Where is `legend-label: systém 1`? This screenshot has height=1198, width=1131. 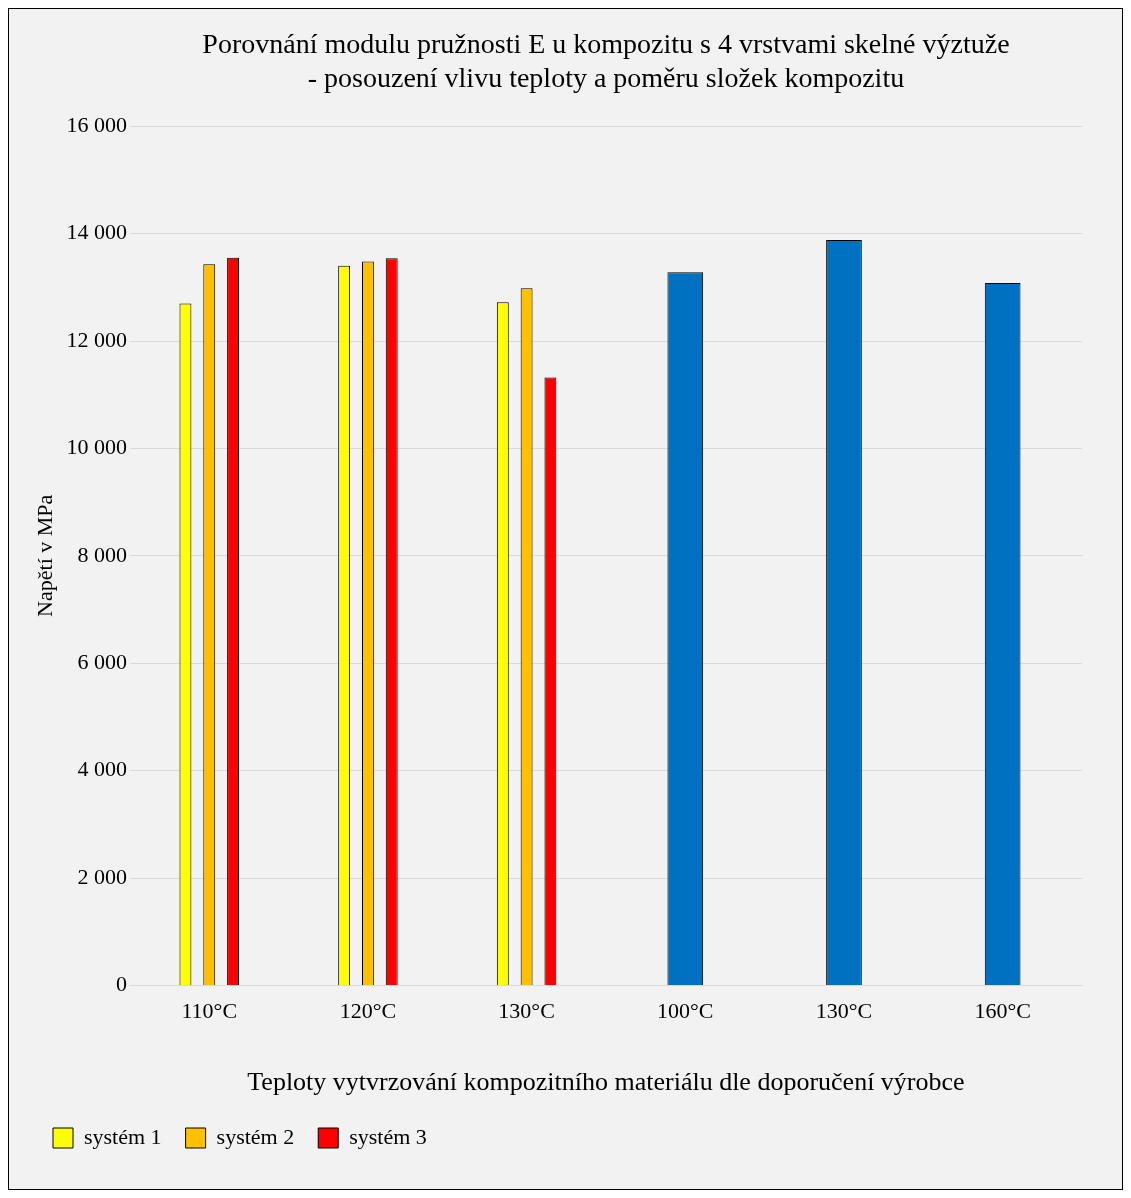
legend-label: systém 1 is located at coordinates (123, 1136).